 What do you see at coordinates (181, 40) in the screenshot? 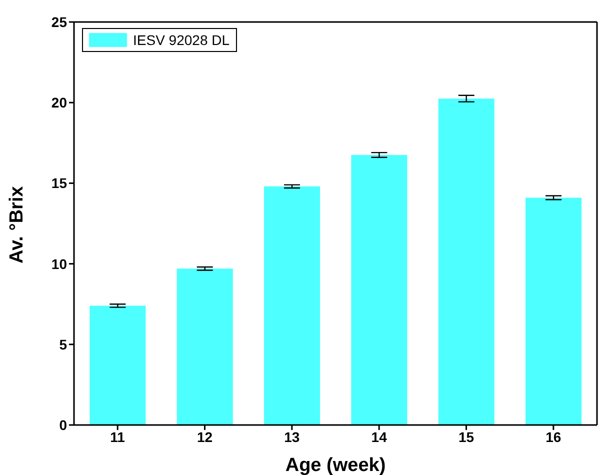
I see `legend-label: IESV 92028 DL` at bounding box center [181, 40].